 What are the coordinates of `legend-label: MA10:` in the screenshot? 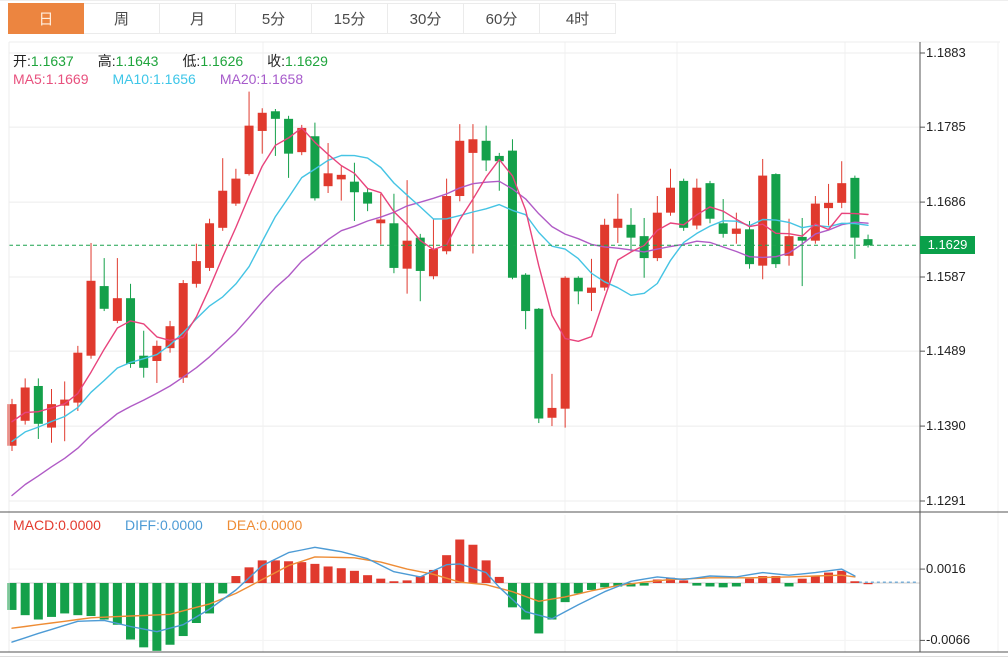 It's located at (132, 79).